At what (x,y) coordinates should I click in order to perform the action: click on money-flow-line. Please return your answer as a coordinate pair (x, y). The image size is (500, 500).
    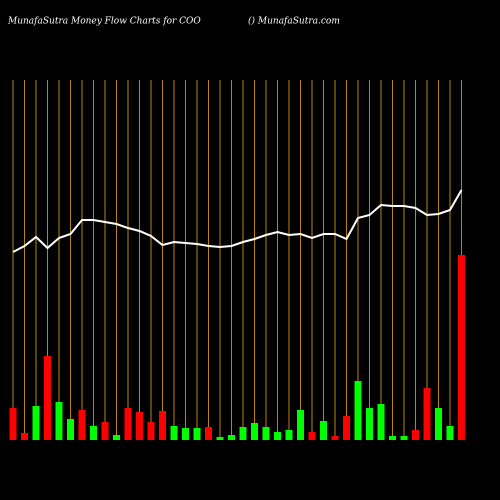
    Looking at the image, I should click on (237, 221).